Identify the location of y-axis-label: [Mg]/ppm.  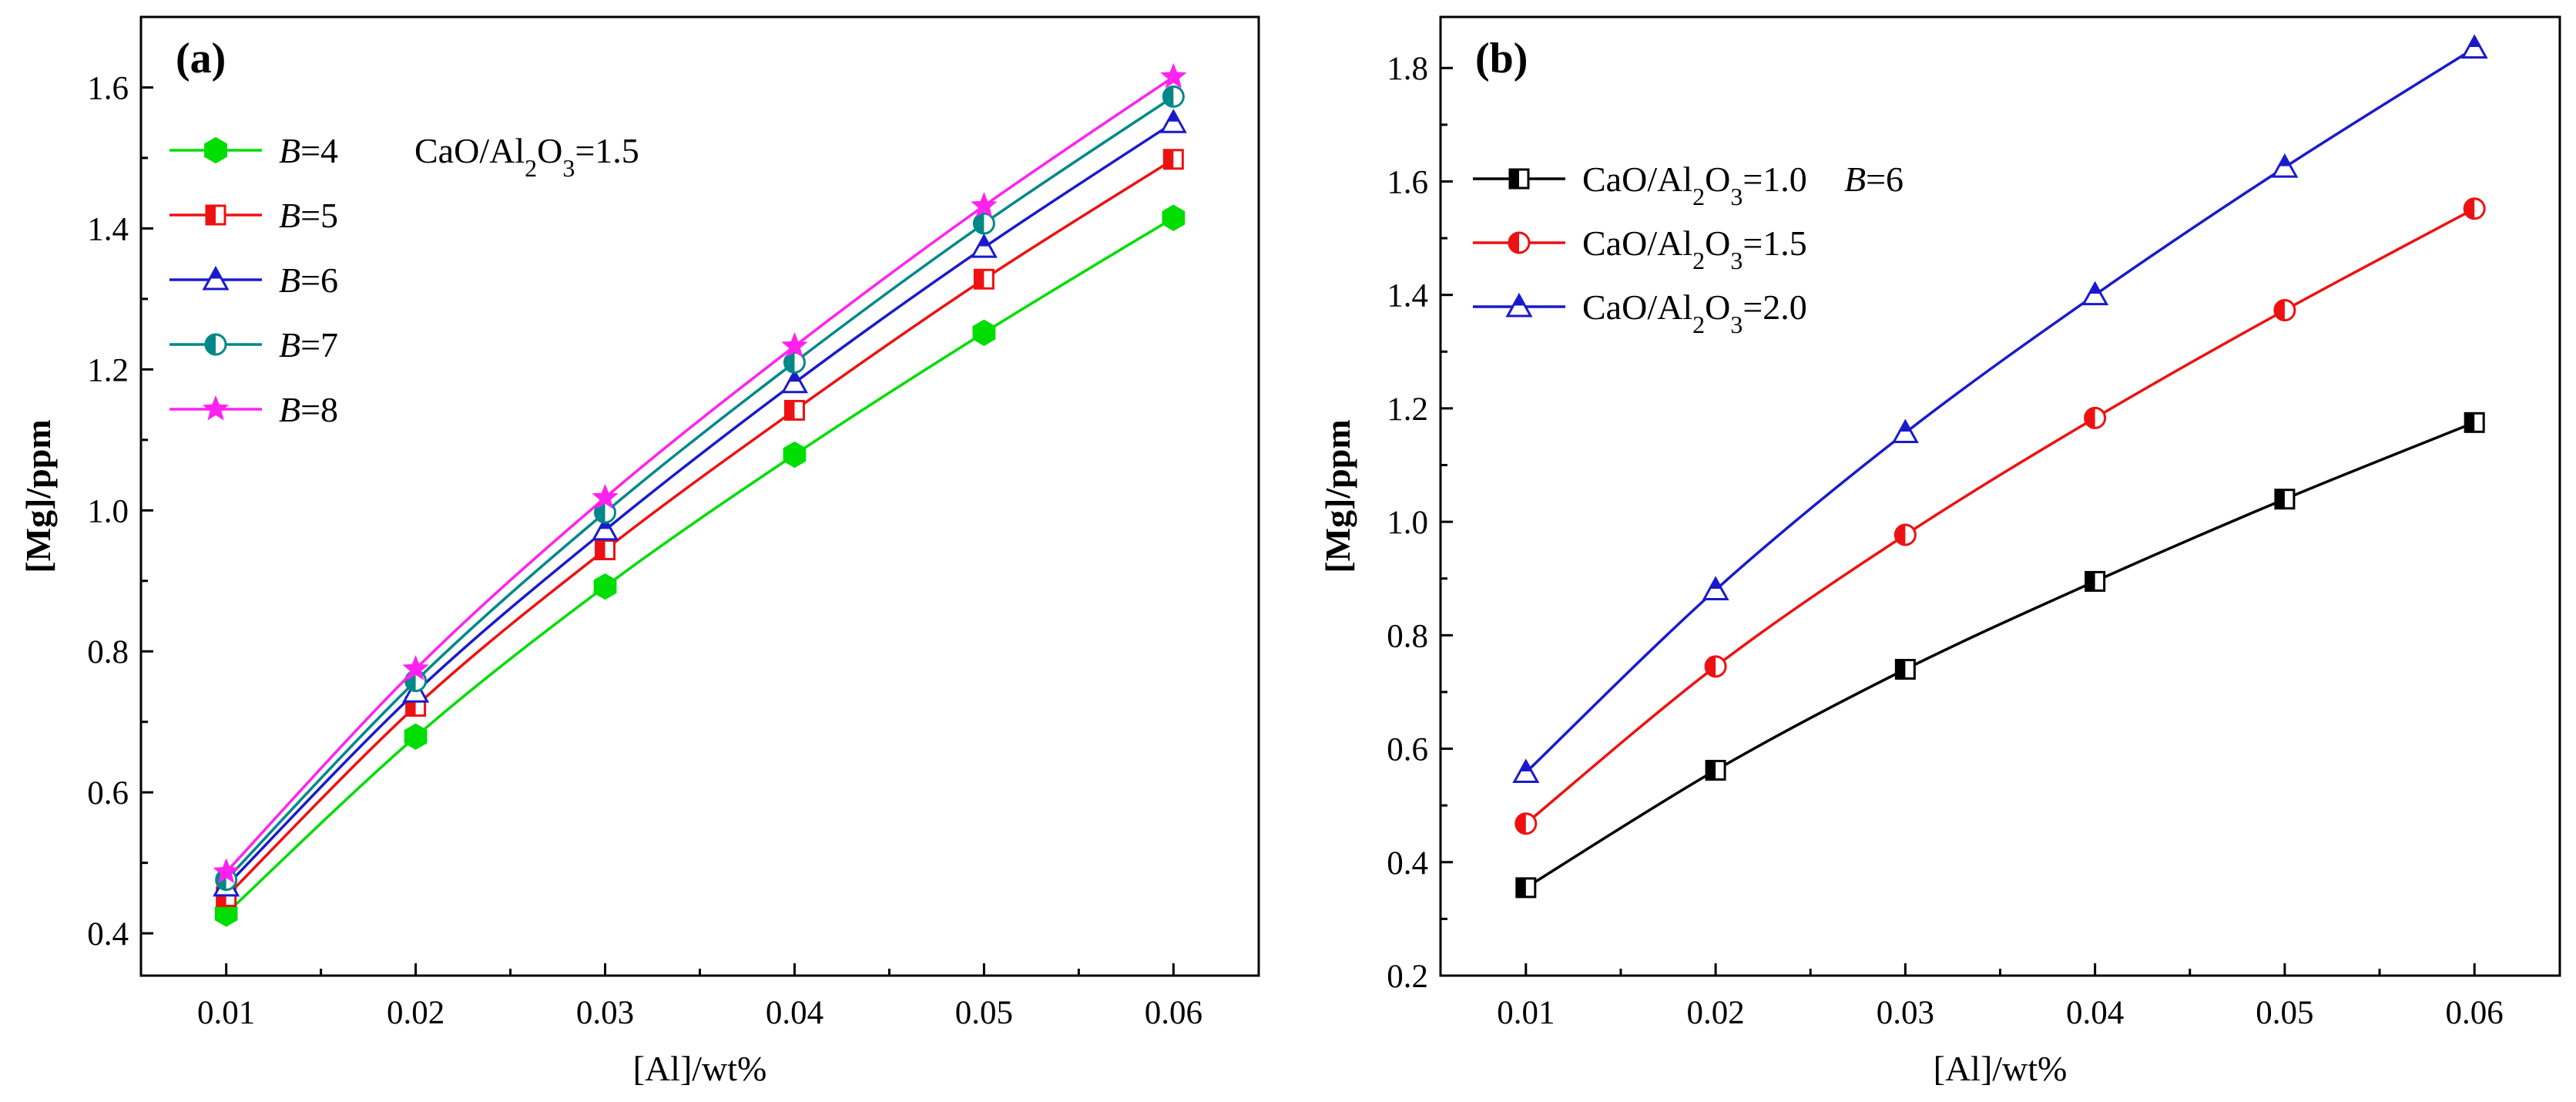
(38, 496).